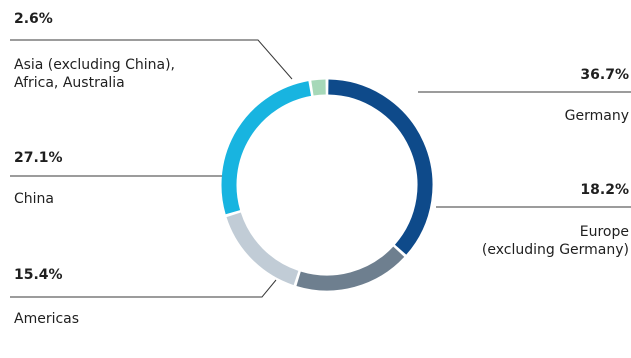 The image size is (631, 358). Describe the element at coordinates (555, 241) in the screenshot. I see `europe-name-label: Europe (excluding Germany)` at that location.